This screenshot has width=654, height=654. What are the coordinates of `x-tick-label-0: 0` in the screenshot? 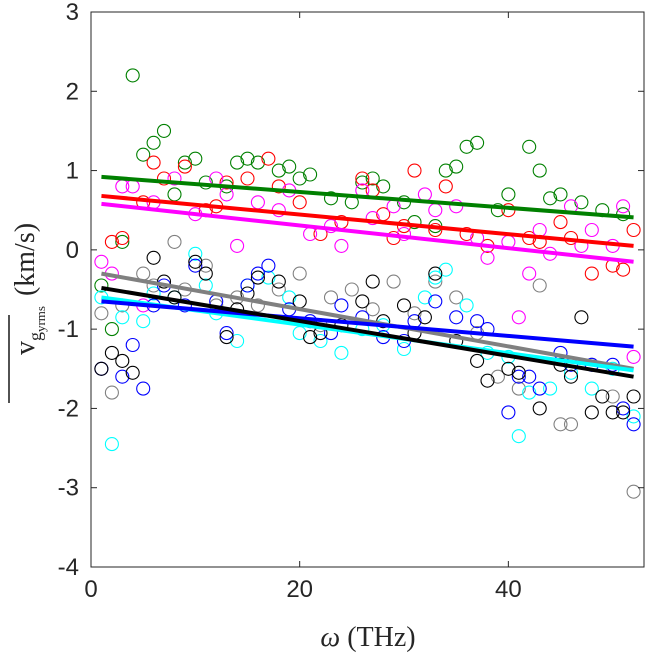 It's located at (90, 589).